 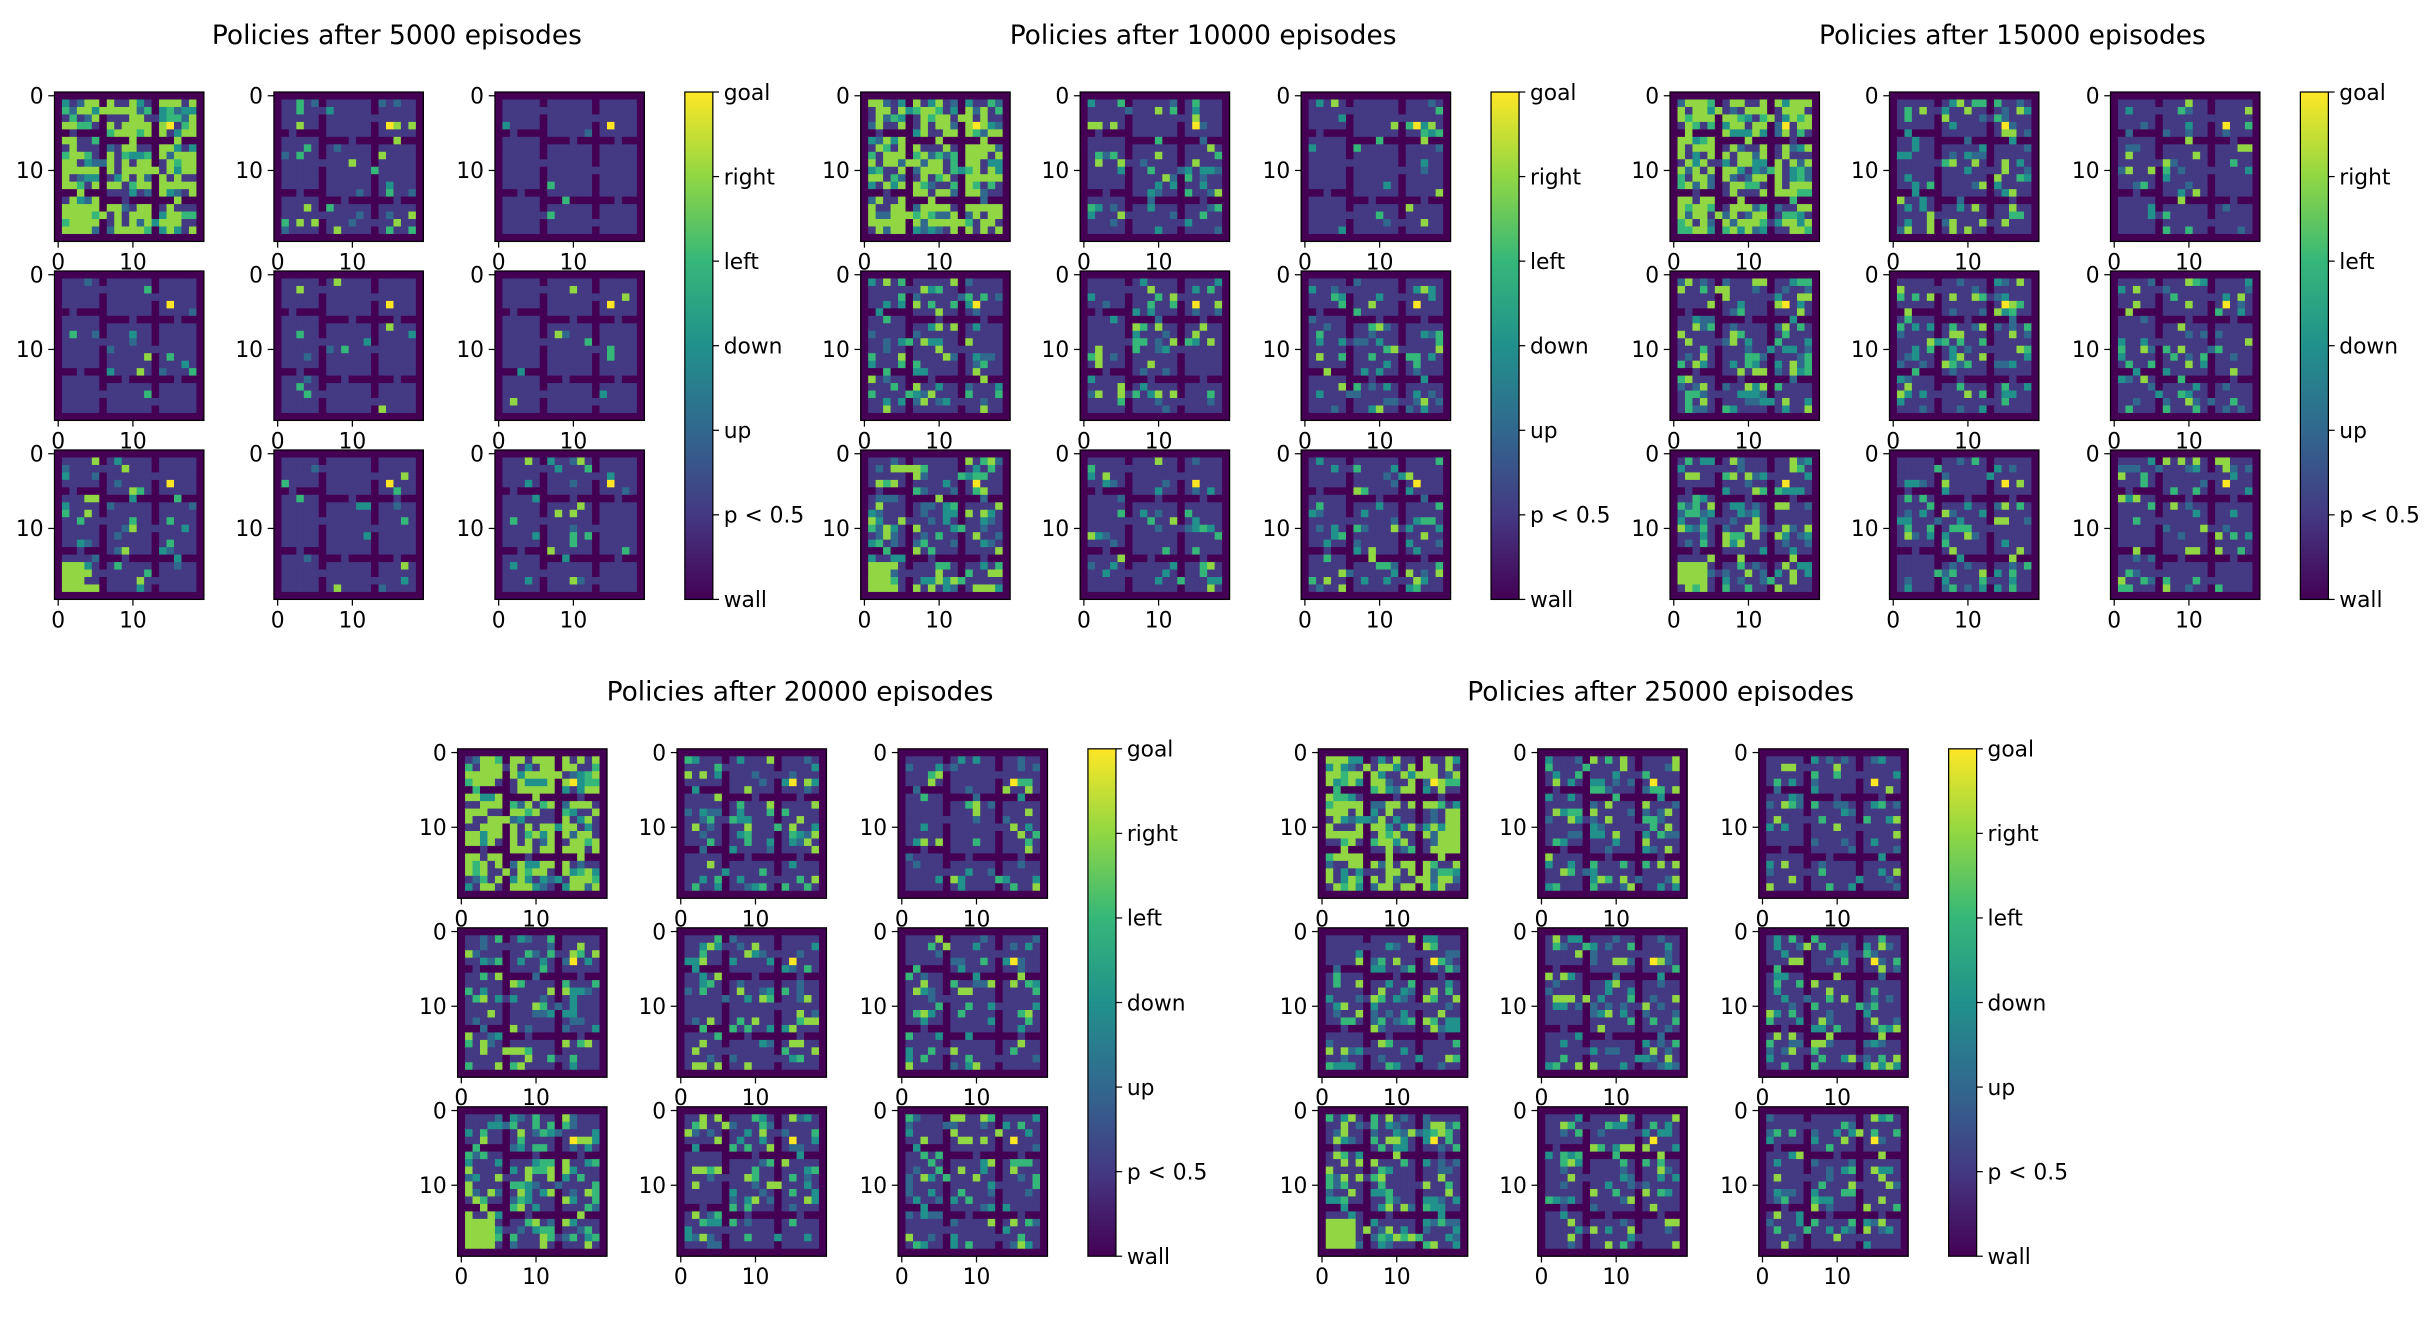 I want to click on y-tick-label: 0, so click(x=477, y=455).